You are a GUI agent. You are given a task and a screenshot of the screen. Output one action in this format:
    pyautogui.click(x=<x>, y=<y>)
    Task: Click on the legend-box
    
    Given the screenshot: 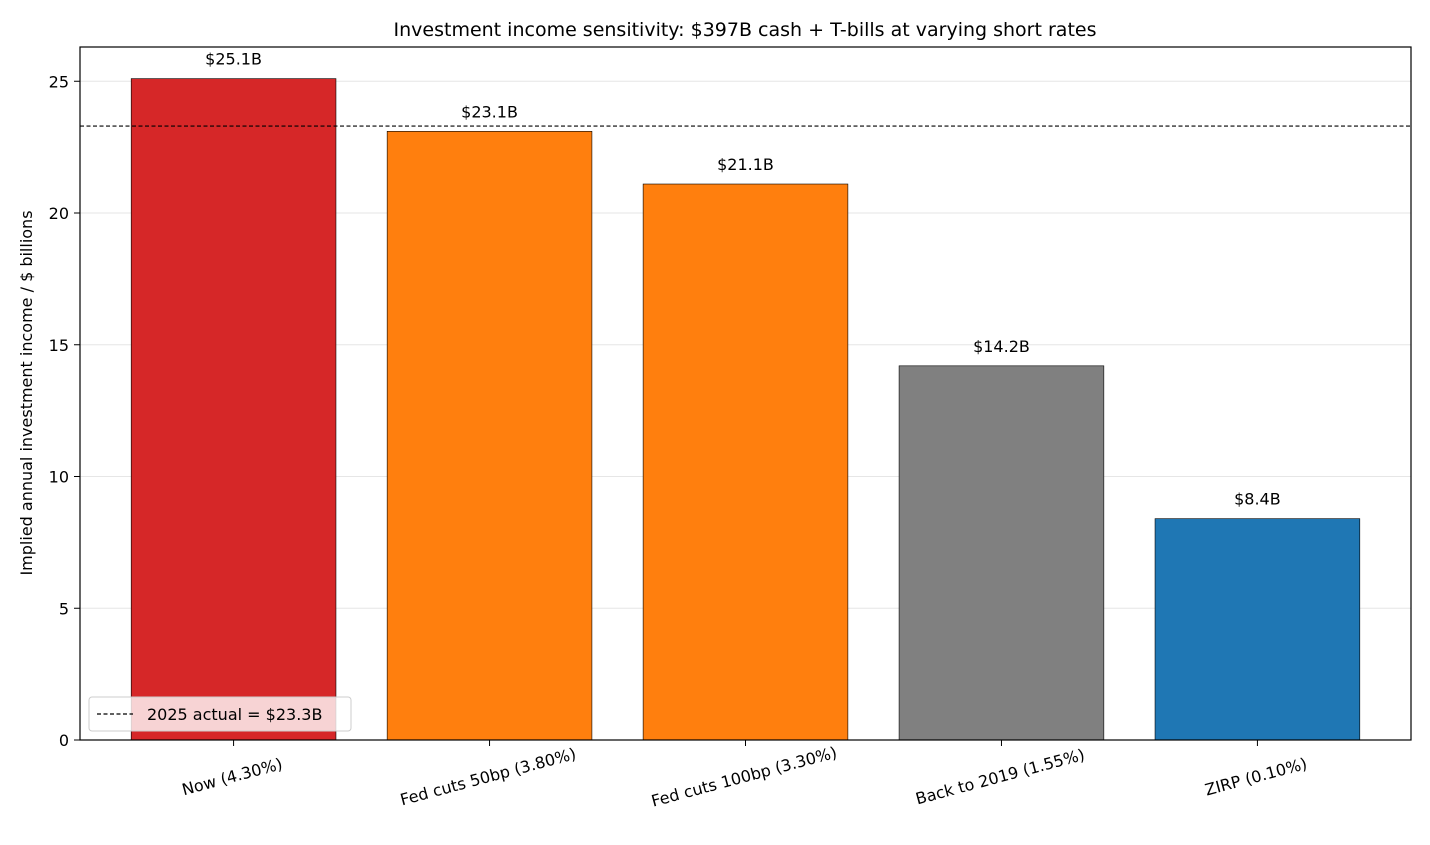 What is the action you would take?
    pyautogui.click(x=220, y=714)
    